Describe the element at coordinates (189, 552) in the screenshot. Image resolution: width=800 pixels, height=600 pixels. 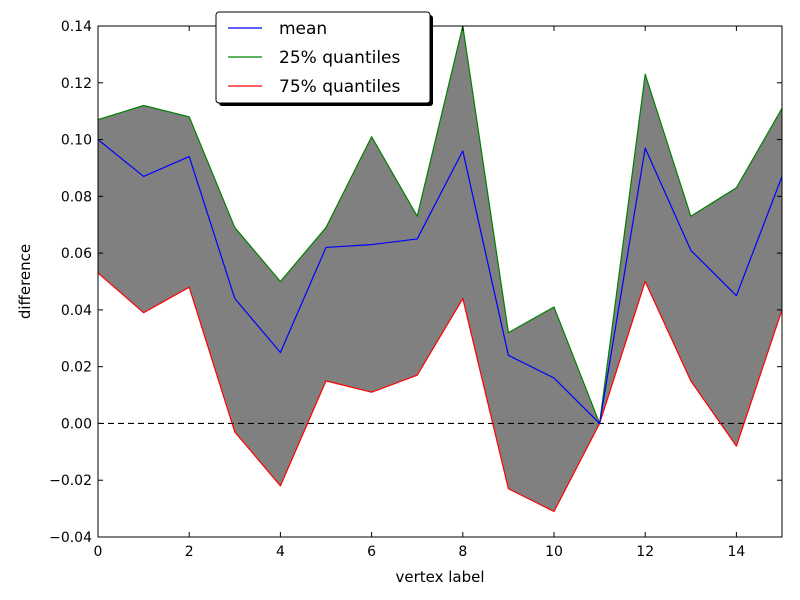
I see `x-tick-label: 2` at that location.